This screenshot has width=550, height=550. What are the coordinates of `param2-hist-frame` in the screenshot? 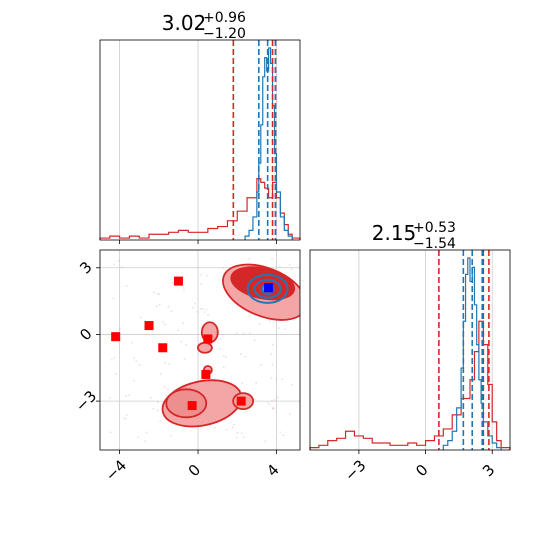 It's located at (410, 350).